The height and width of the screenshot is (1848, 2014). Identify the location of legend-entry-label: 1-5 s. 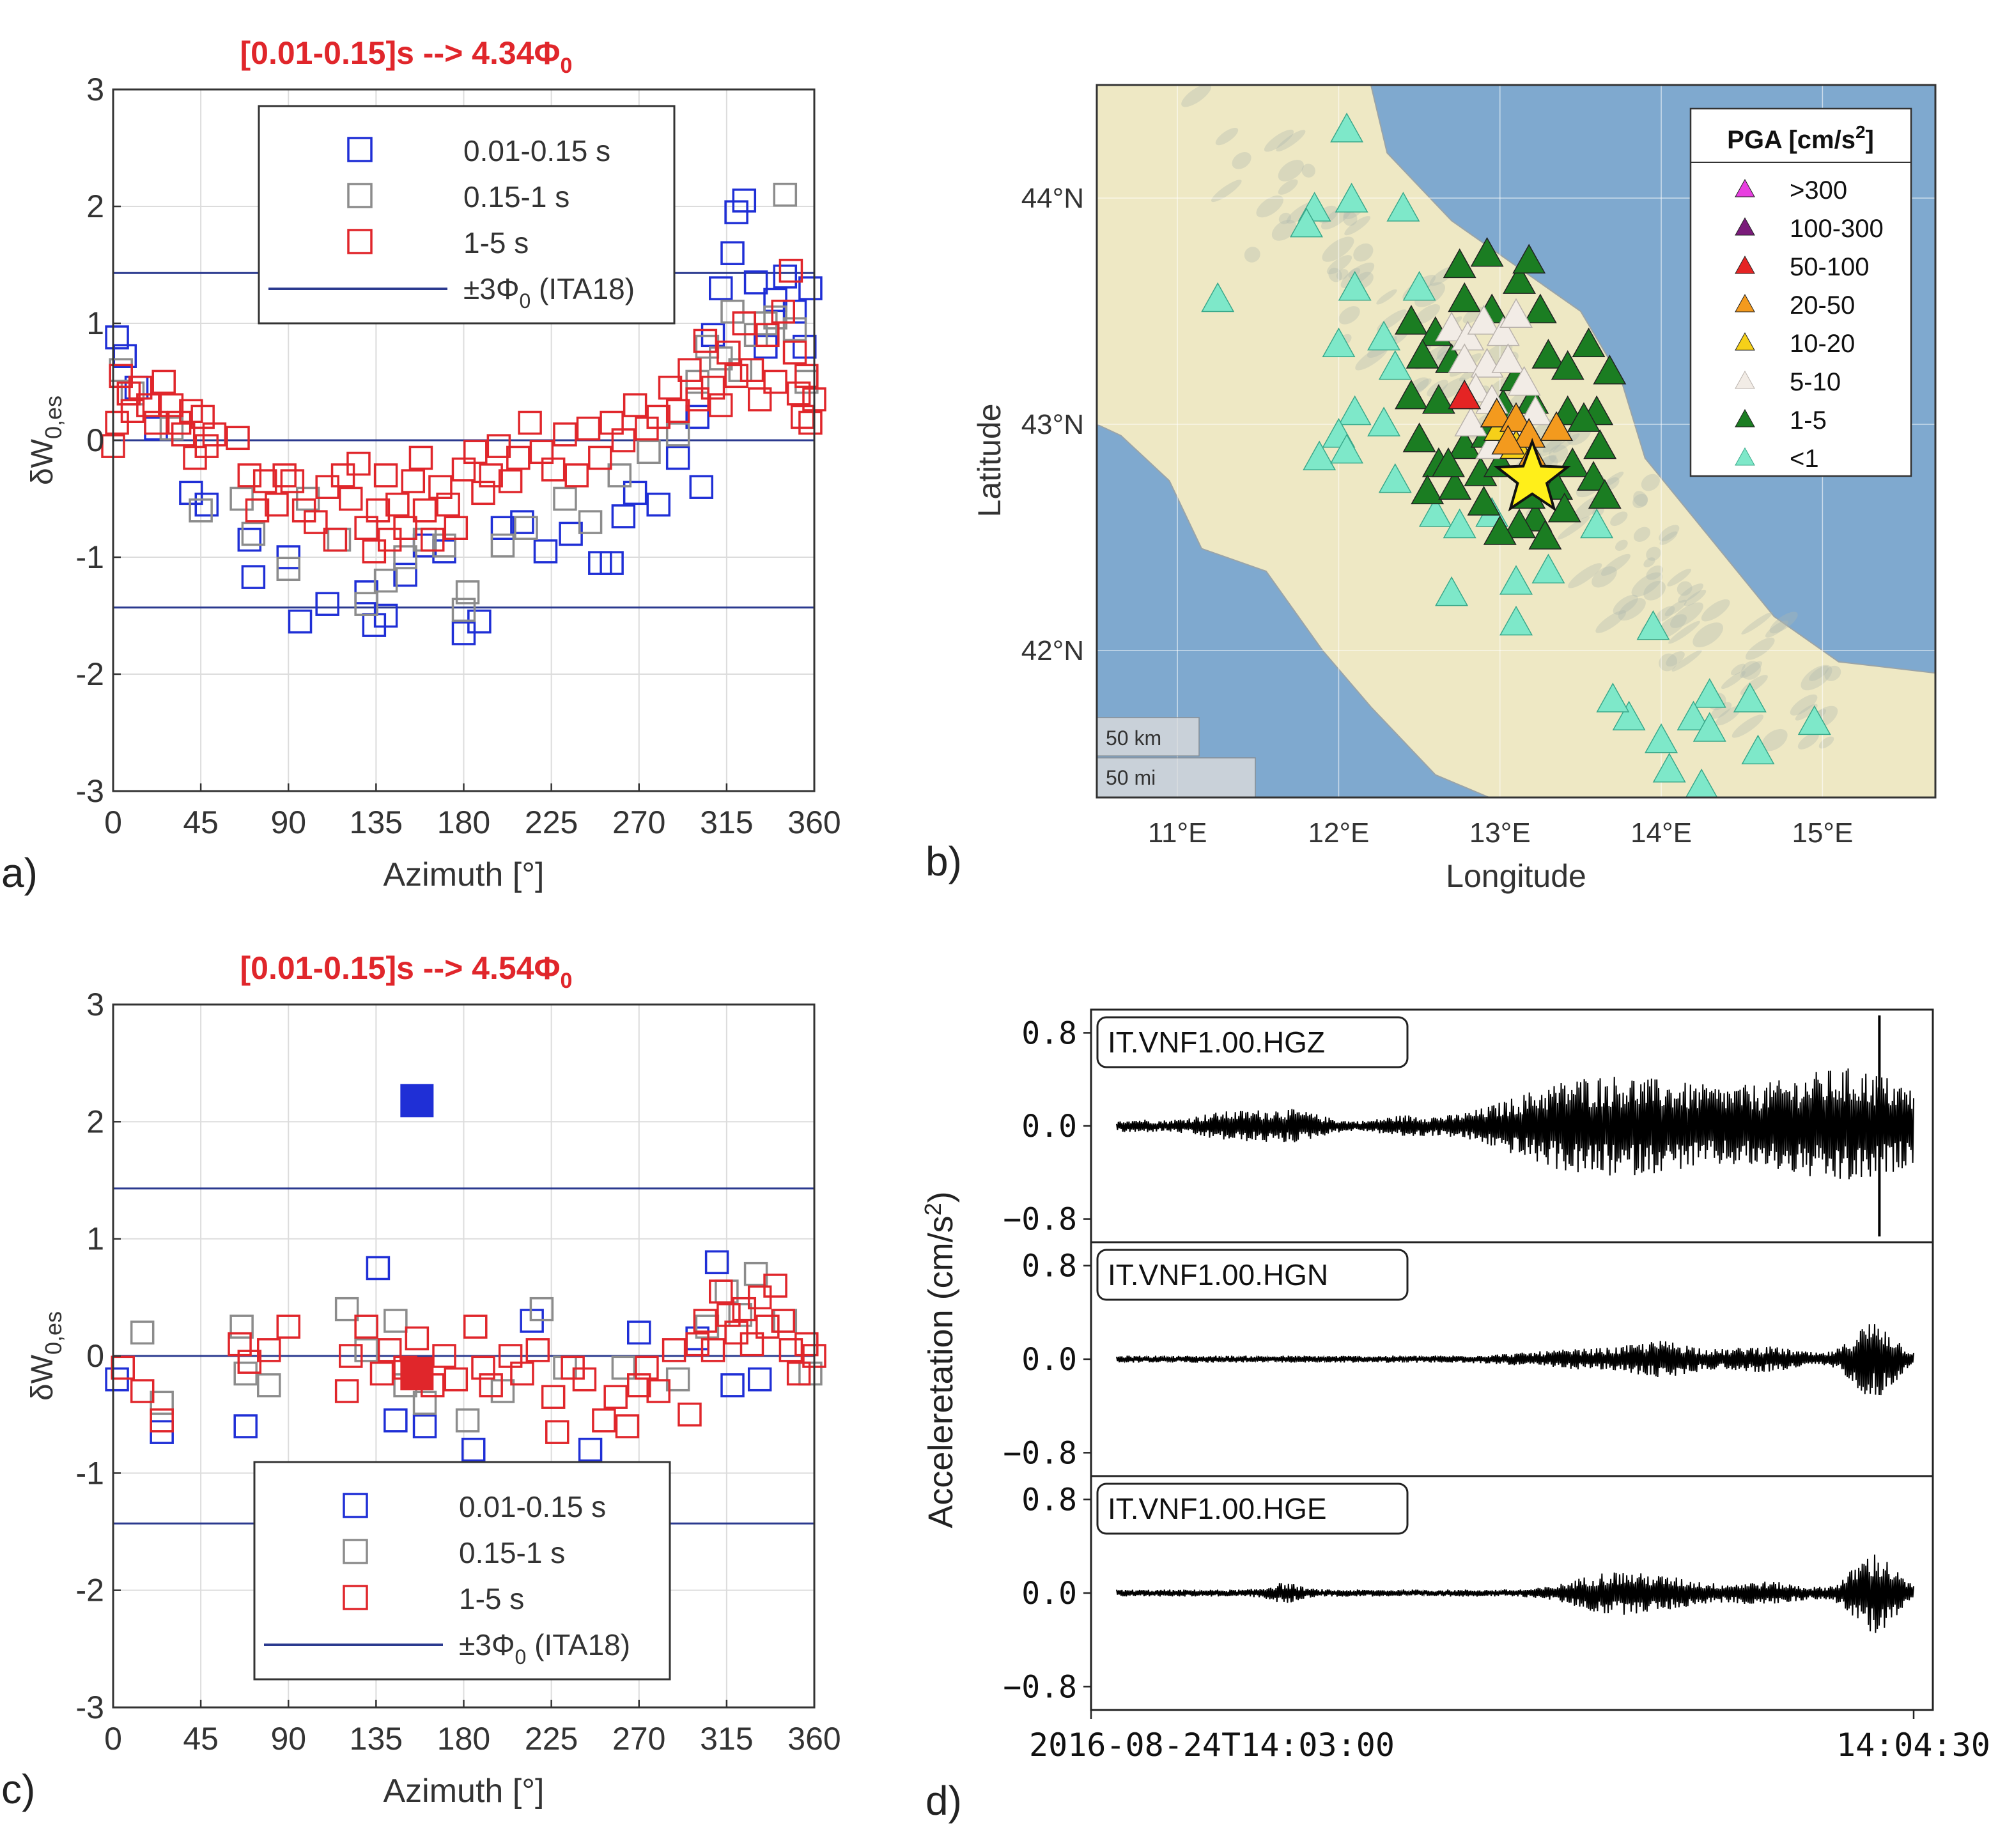
(496, 242).